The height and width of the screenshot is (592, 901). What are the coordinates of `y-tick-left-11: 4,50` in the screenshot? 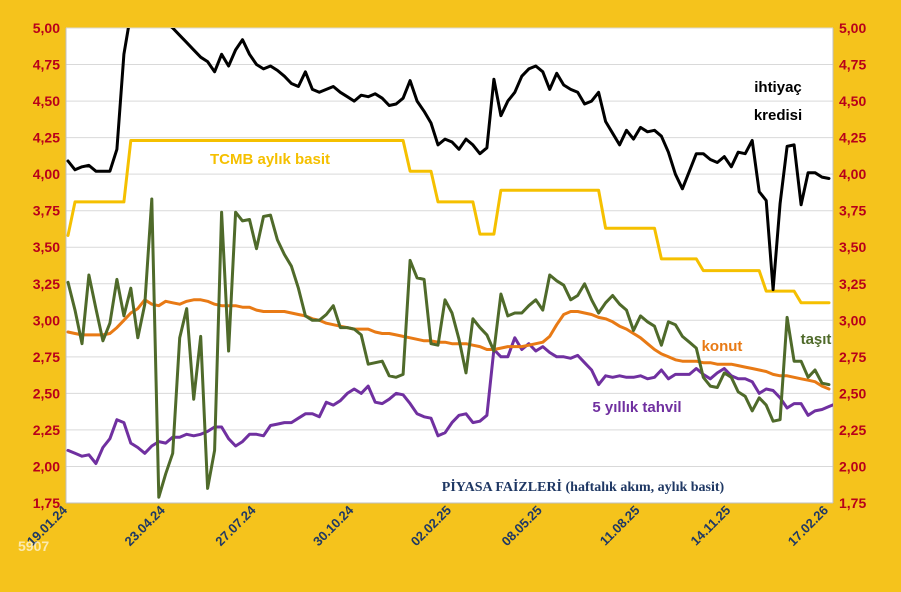 It's located at (46, 101).